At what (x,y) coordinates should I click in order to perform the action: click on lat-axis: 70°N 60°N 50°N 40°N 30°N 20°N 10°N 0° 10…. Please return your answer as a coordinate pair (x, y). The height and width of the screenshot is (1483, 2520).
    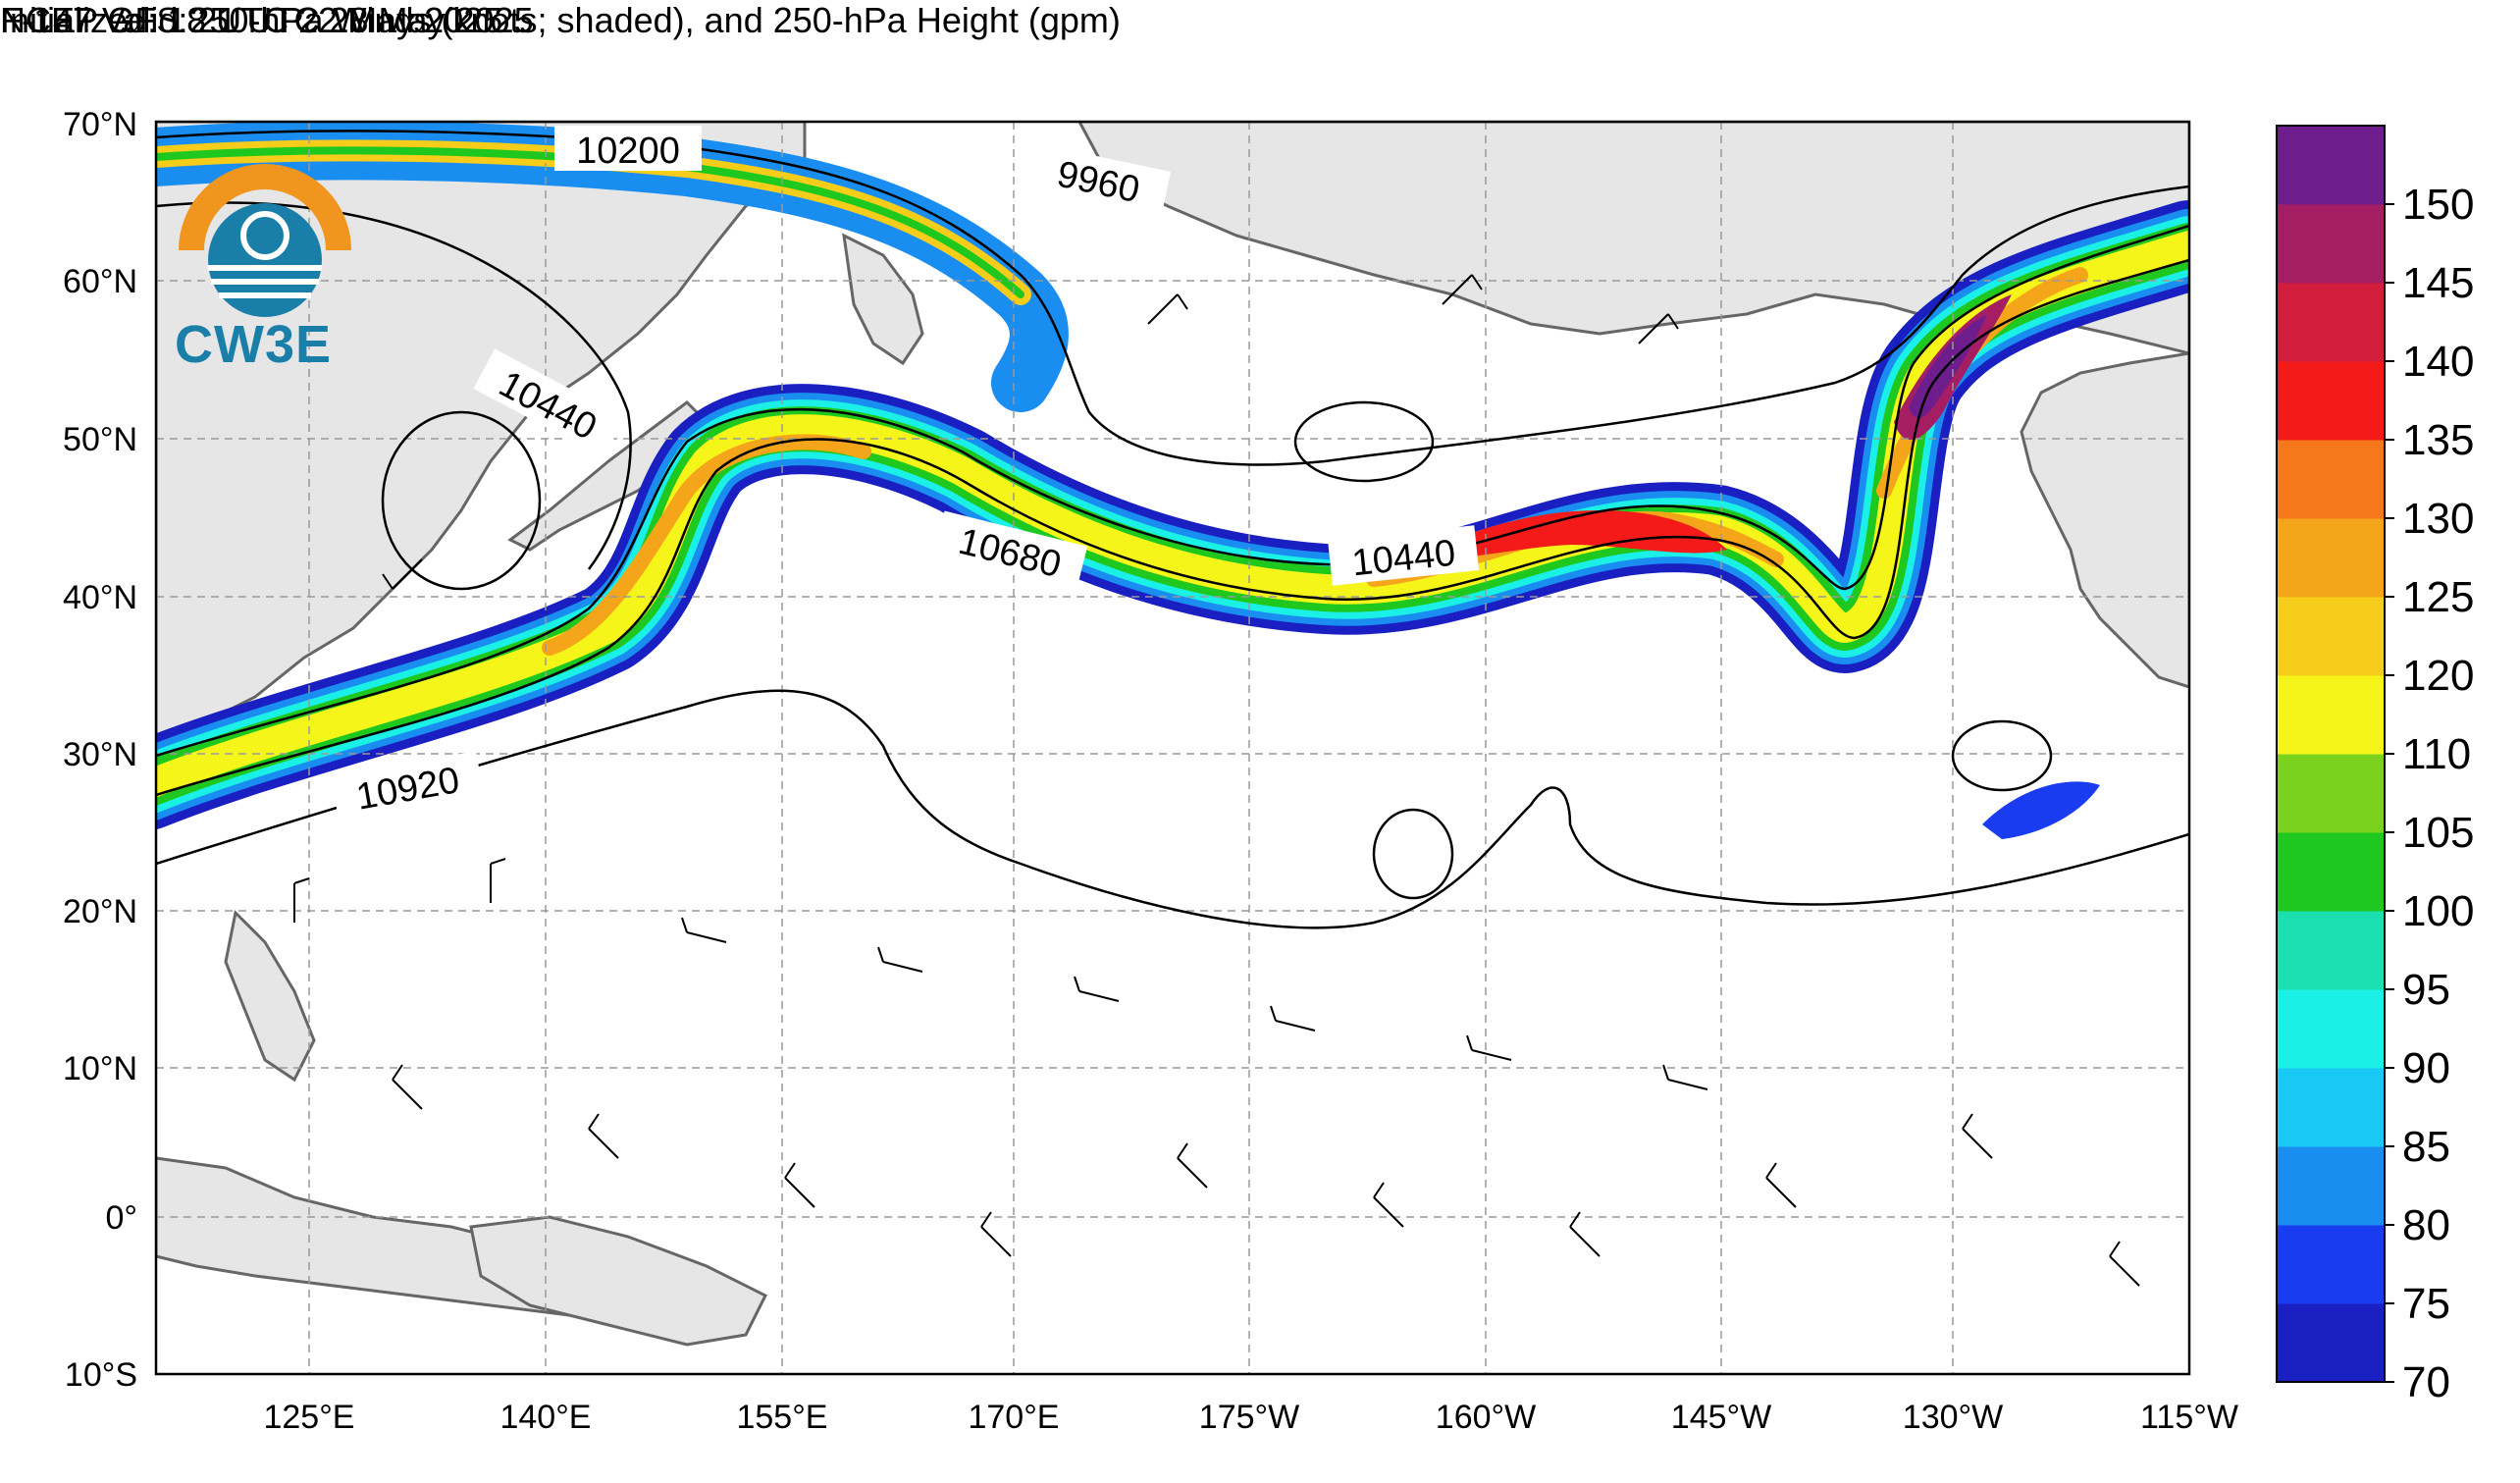
    Looking at the image, I should click on (100, 750).